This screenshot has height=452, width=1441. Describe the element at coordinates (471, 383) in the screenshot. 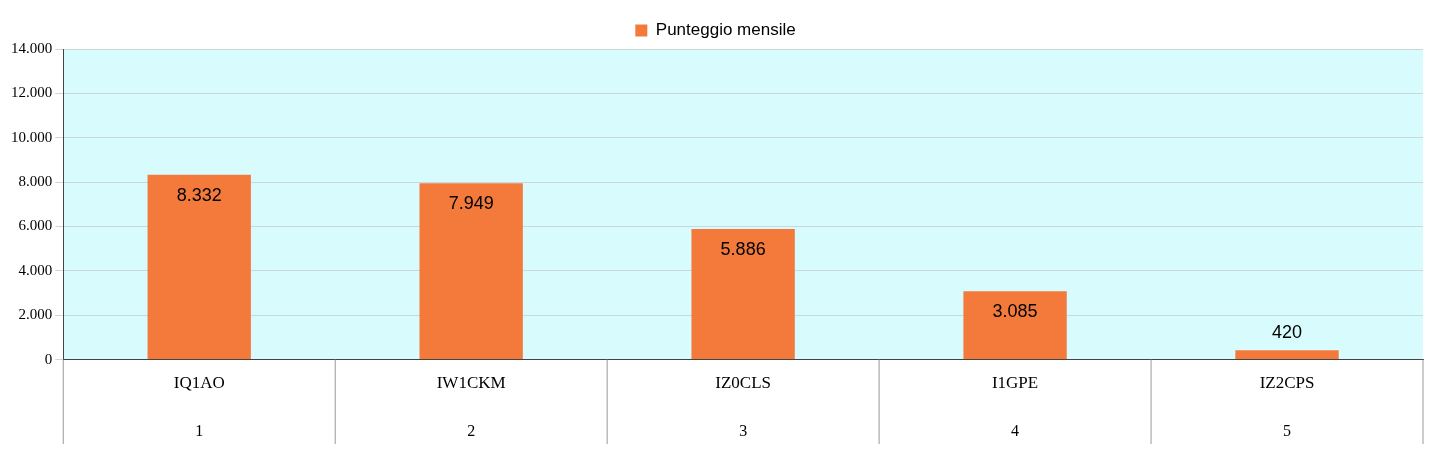

I see `x-tick-label: IW1CKM` at that location.